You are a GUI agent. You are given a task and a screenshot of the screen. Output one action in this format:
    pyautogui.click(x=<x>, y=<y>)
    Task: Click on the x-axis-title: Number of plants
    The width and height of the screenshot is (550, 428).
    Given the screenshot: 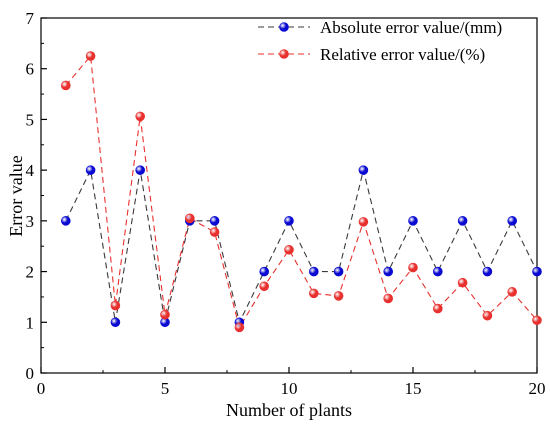 What is the action you would take?
    pyautogui.click(x=289, y=410)
    